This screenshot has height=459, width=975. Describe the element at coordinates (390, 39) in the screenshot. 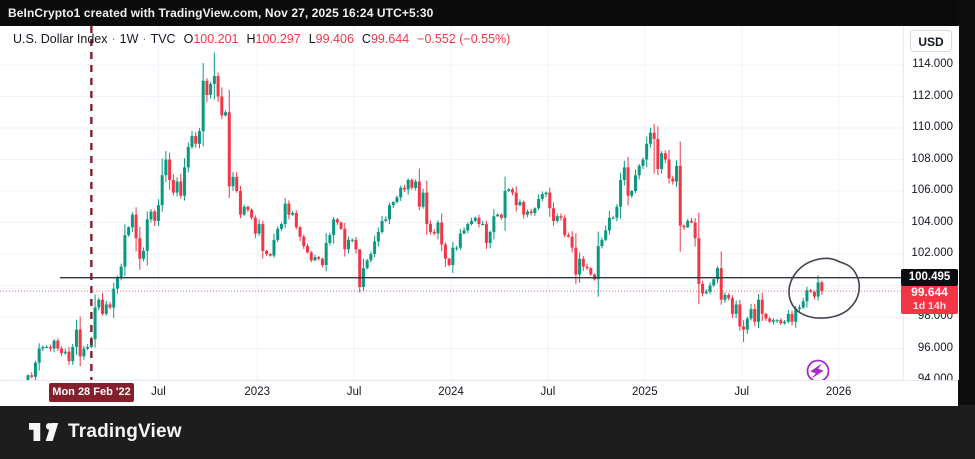

I see `close-value: 99.644` at that location.